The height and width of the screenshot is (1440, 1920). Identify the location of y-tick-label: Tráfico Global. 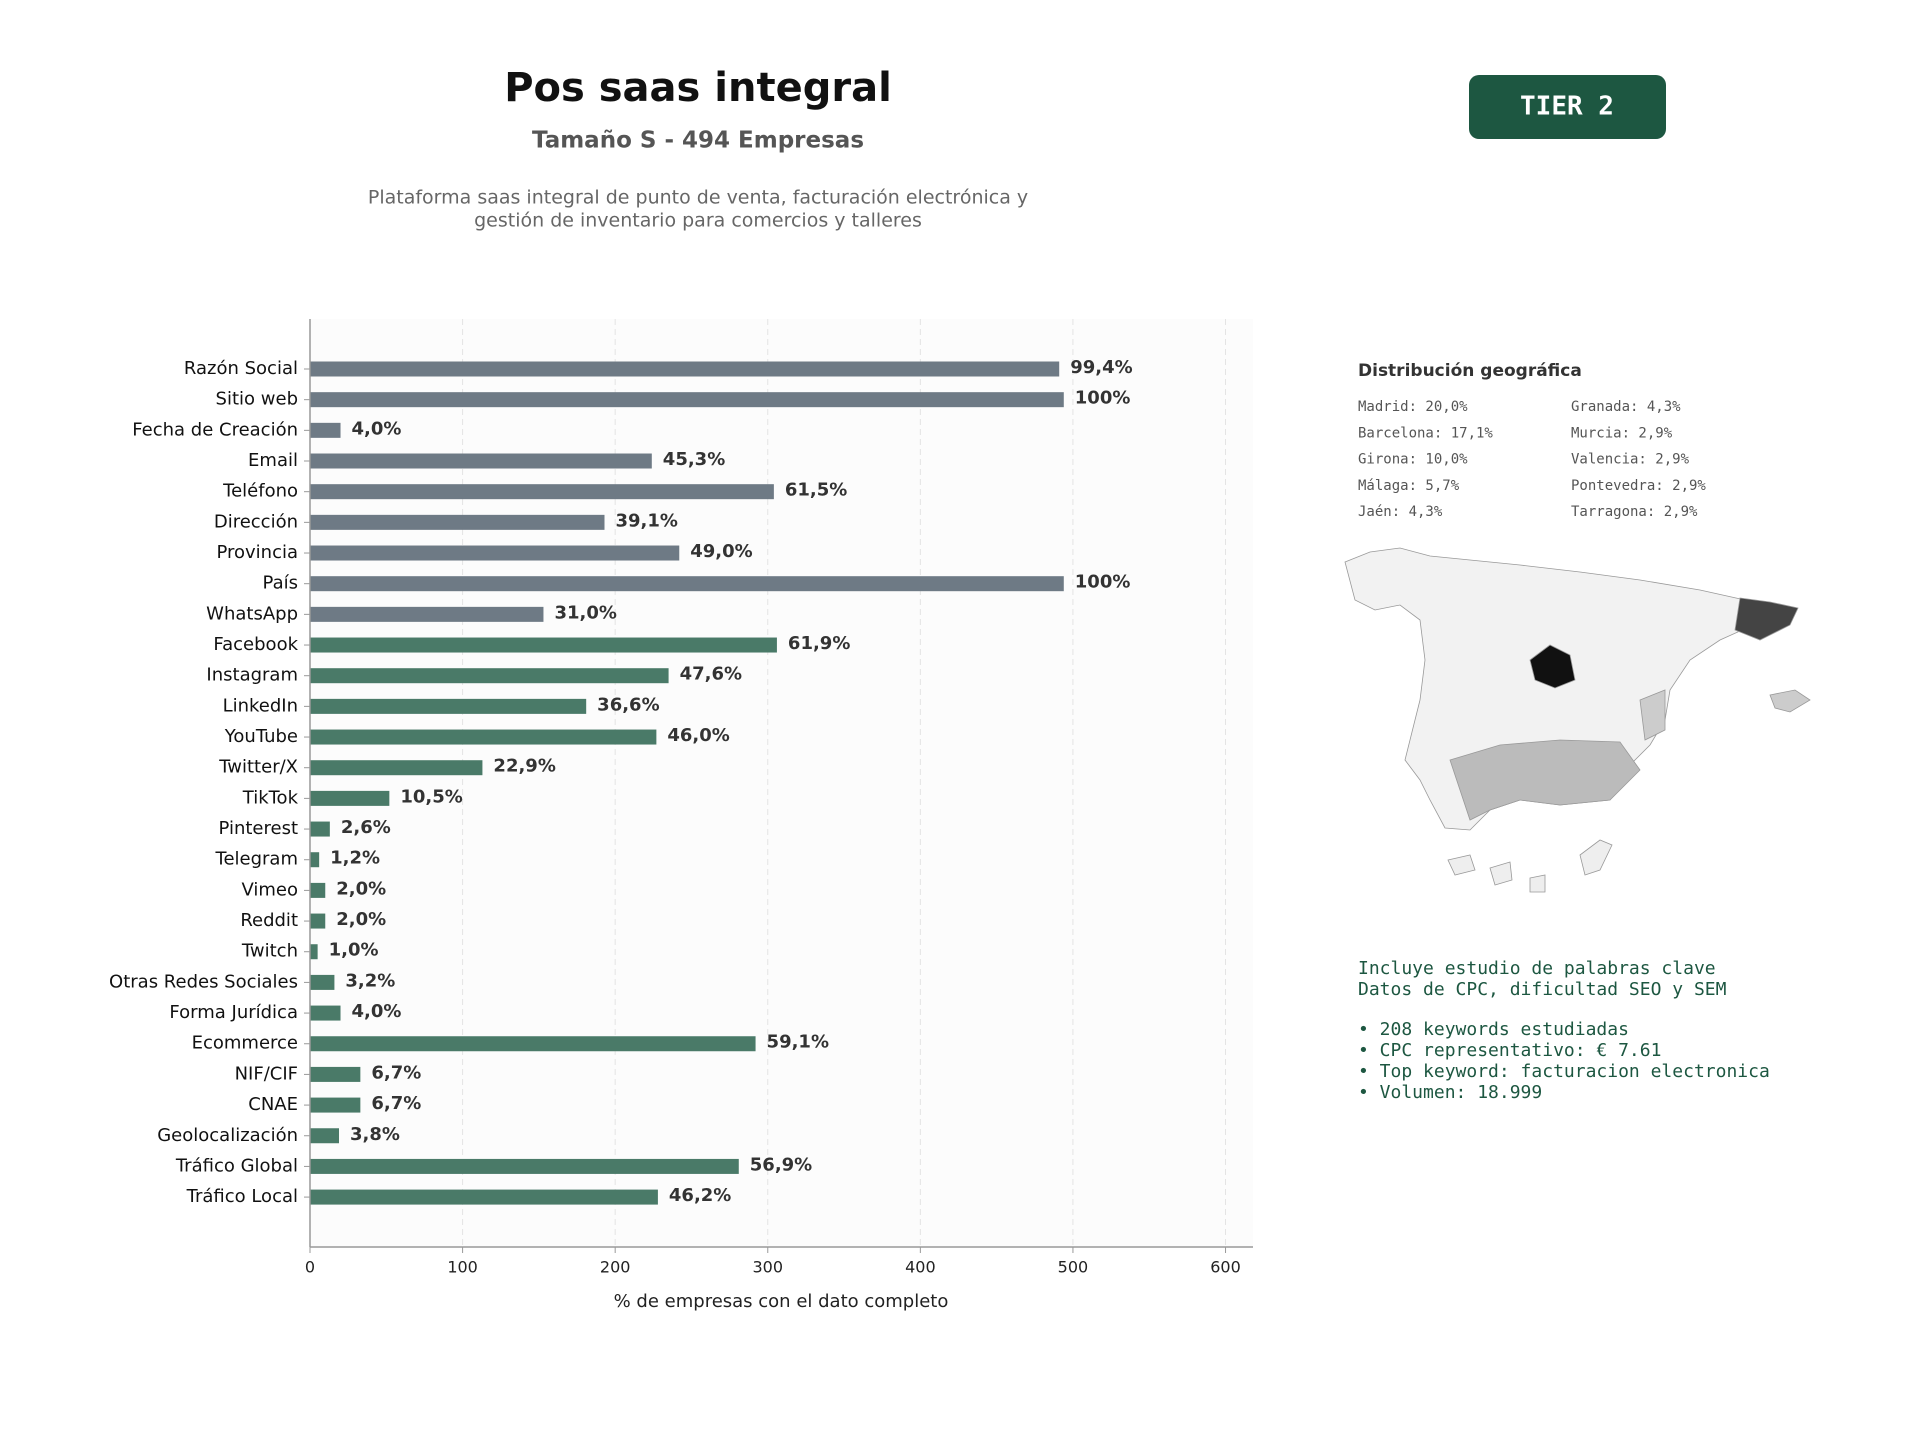
(236, 1165).